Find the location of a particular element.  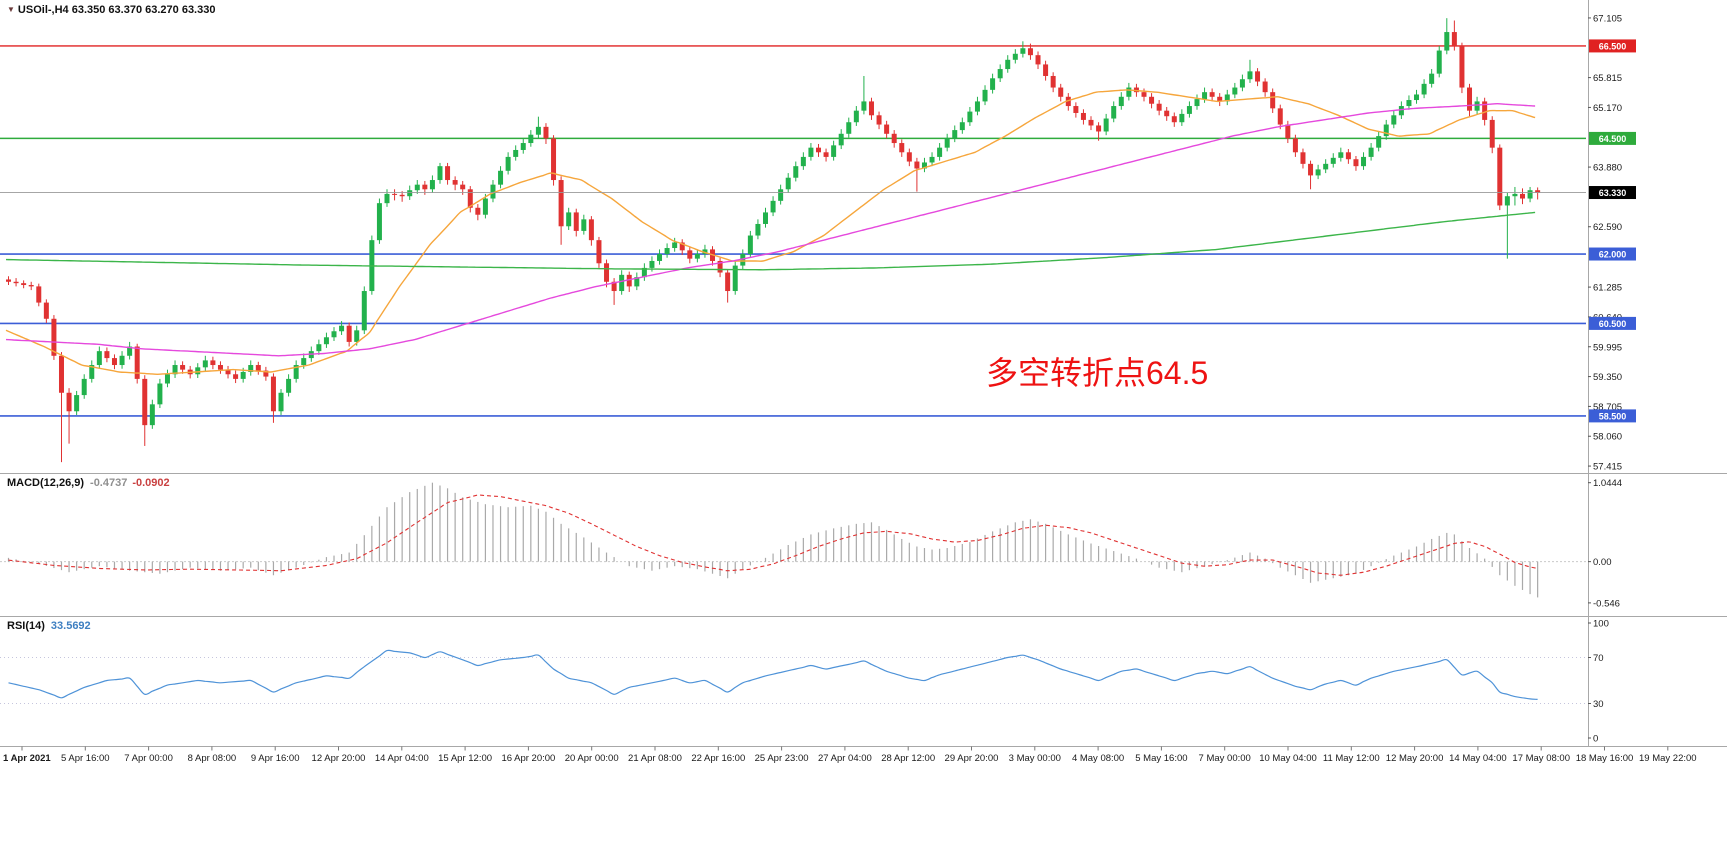

annotation-text: 多空转折点64.5 is located at coordinates (1097, 373).